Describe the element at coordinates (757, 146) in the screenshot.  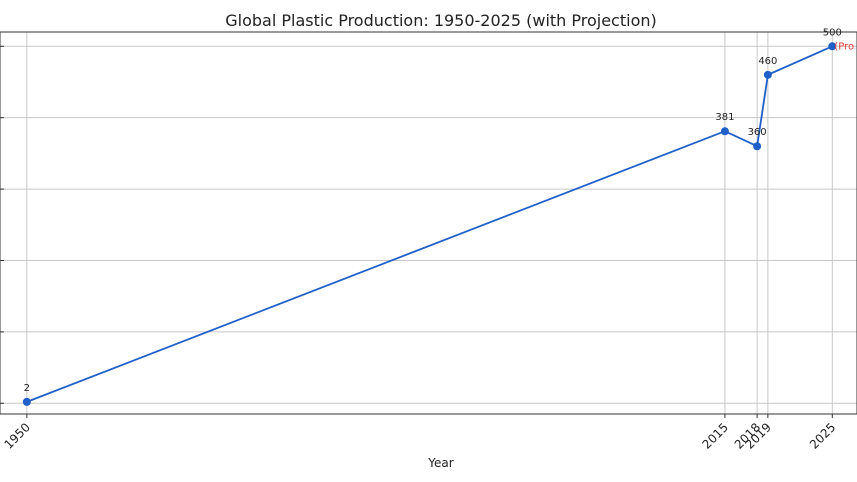
I see `data-point-2018` at that location.